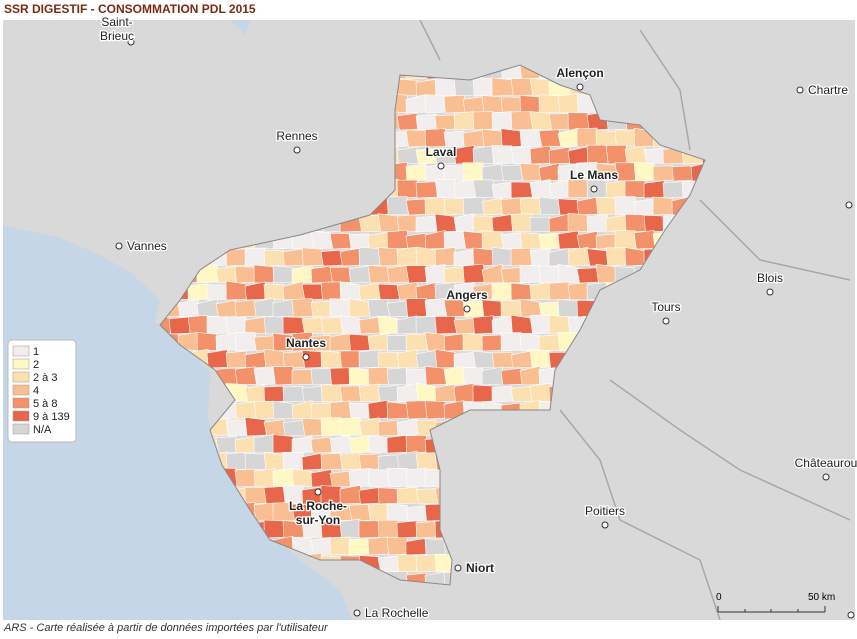 The width and height of the screenshot is (857, 639). What do you see at coordinates (318, 506) in the screenshot?
I see `city-label: La Roche-` at bounding box center [318, 506].